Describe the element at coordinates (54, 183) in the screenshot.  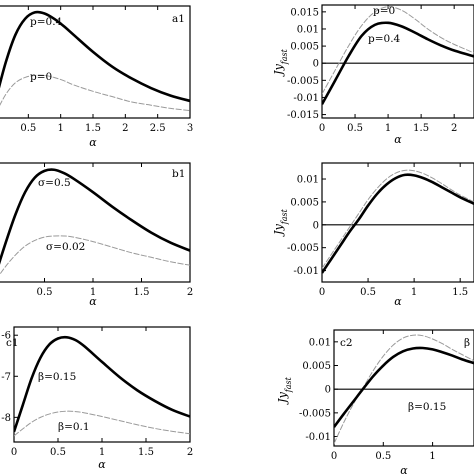
I see `series-annotation: σ=0.5` at that location.